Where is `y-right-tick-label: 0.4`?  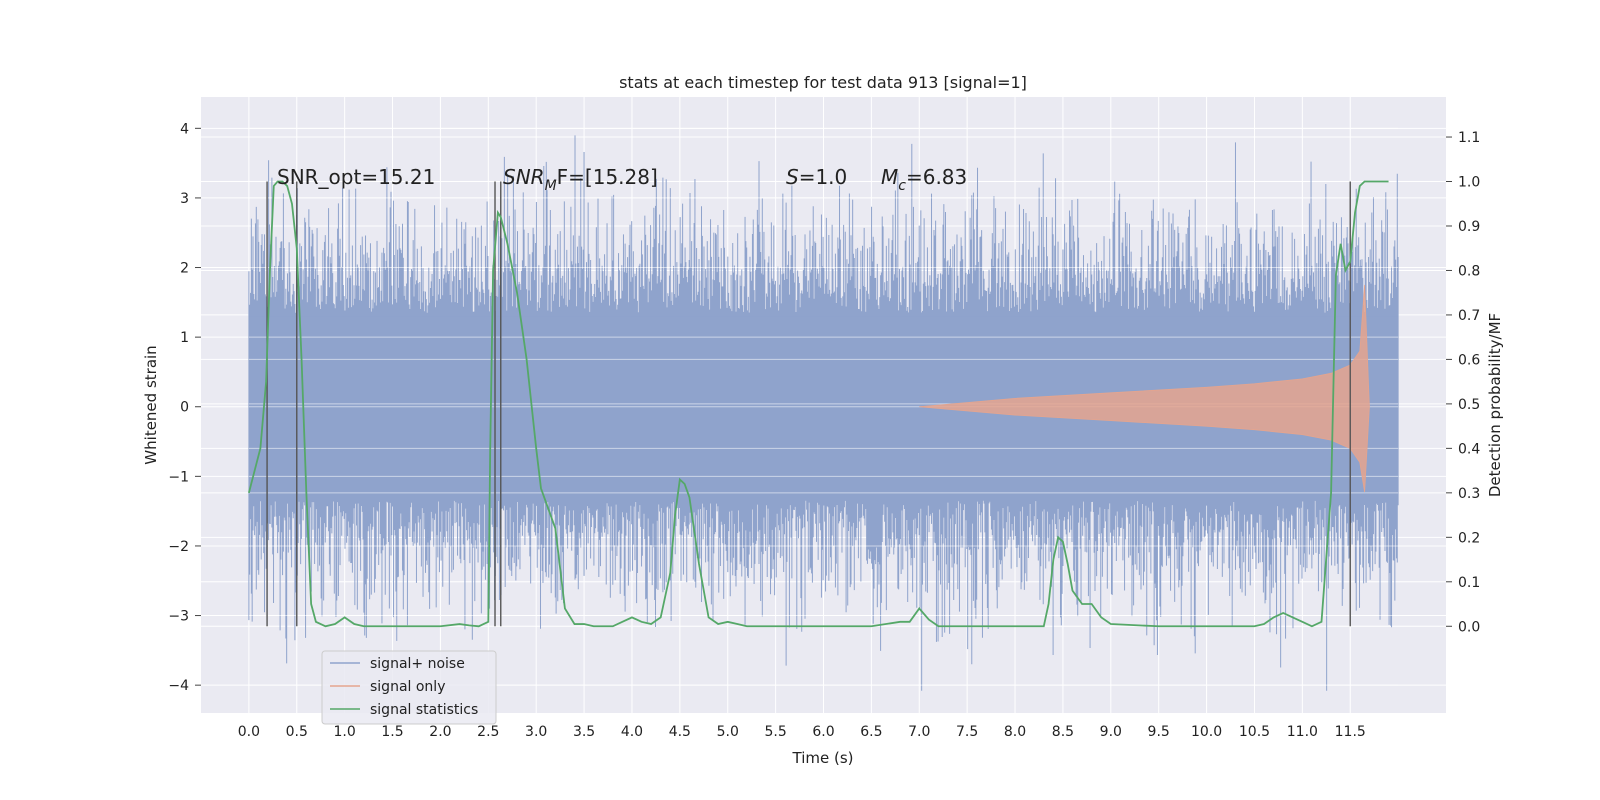 y-right-tick-label: 0.4 is located at coordinates (1469, 449).